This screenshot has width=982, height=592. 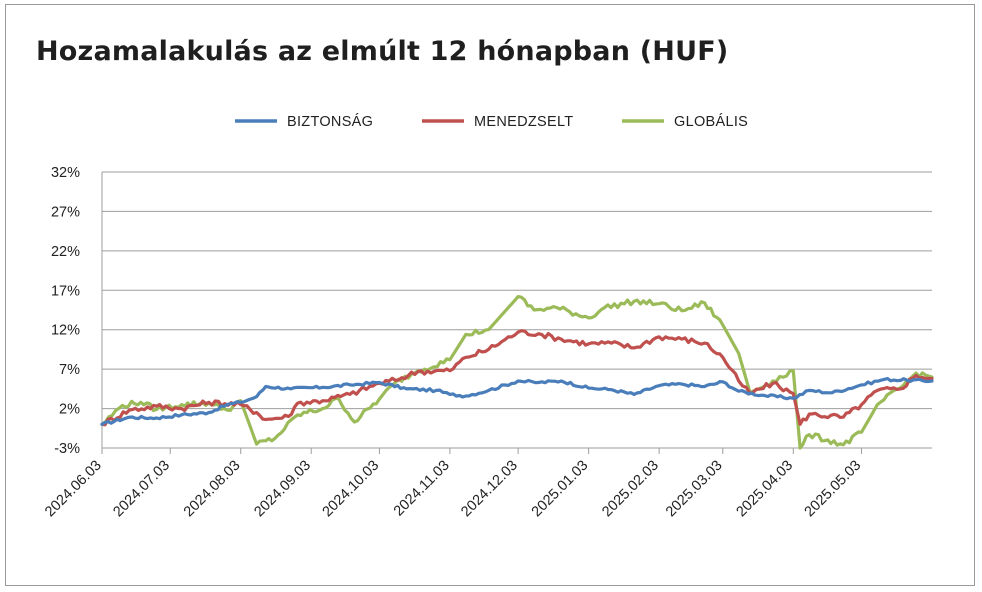 I want to click on x-tick-label: 2024.06.03, so click(x=73, y=489).